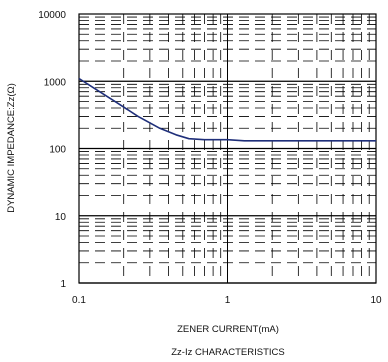 The width and height of the screenshot is (388, 362). I want to click on y-axis-title: DYNAMIC IMPEDANCE:Zz(Ω), so click(11, 148).